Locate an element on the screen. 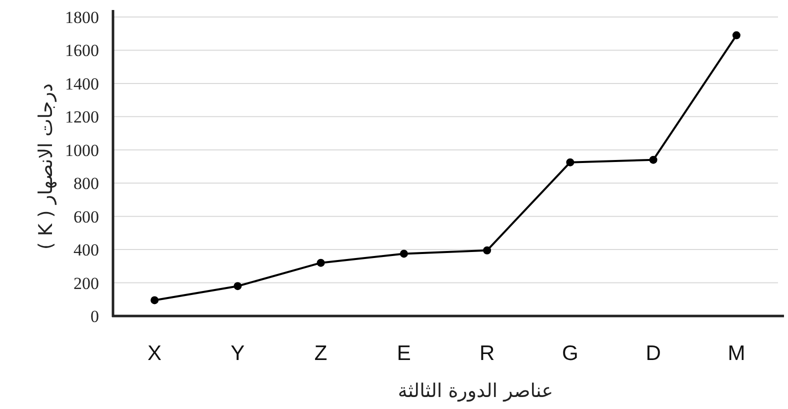 This screenshot has height=409, width=788. x-tick-label: M is located at coordinates (737, 353).